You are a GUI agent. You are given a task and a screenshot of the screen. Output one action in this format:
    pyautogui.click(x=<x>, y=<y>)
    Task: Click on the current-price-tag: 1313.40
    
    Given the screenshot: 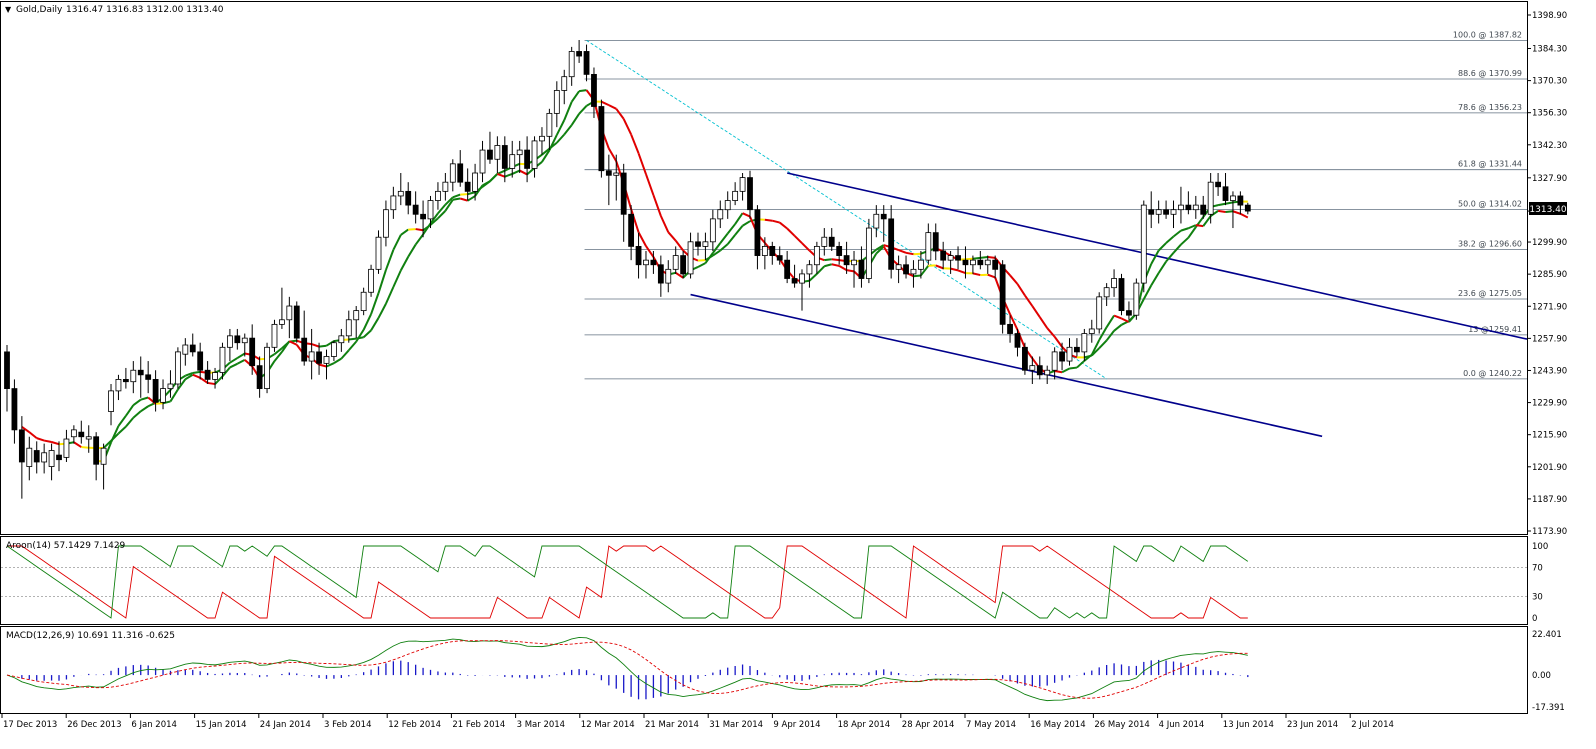 What is the action you would take?
    pyautogui.click(x=1548, y=208)
    